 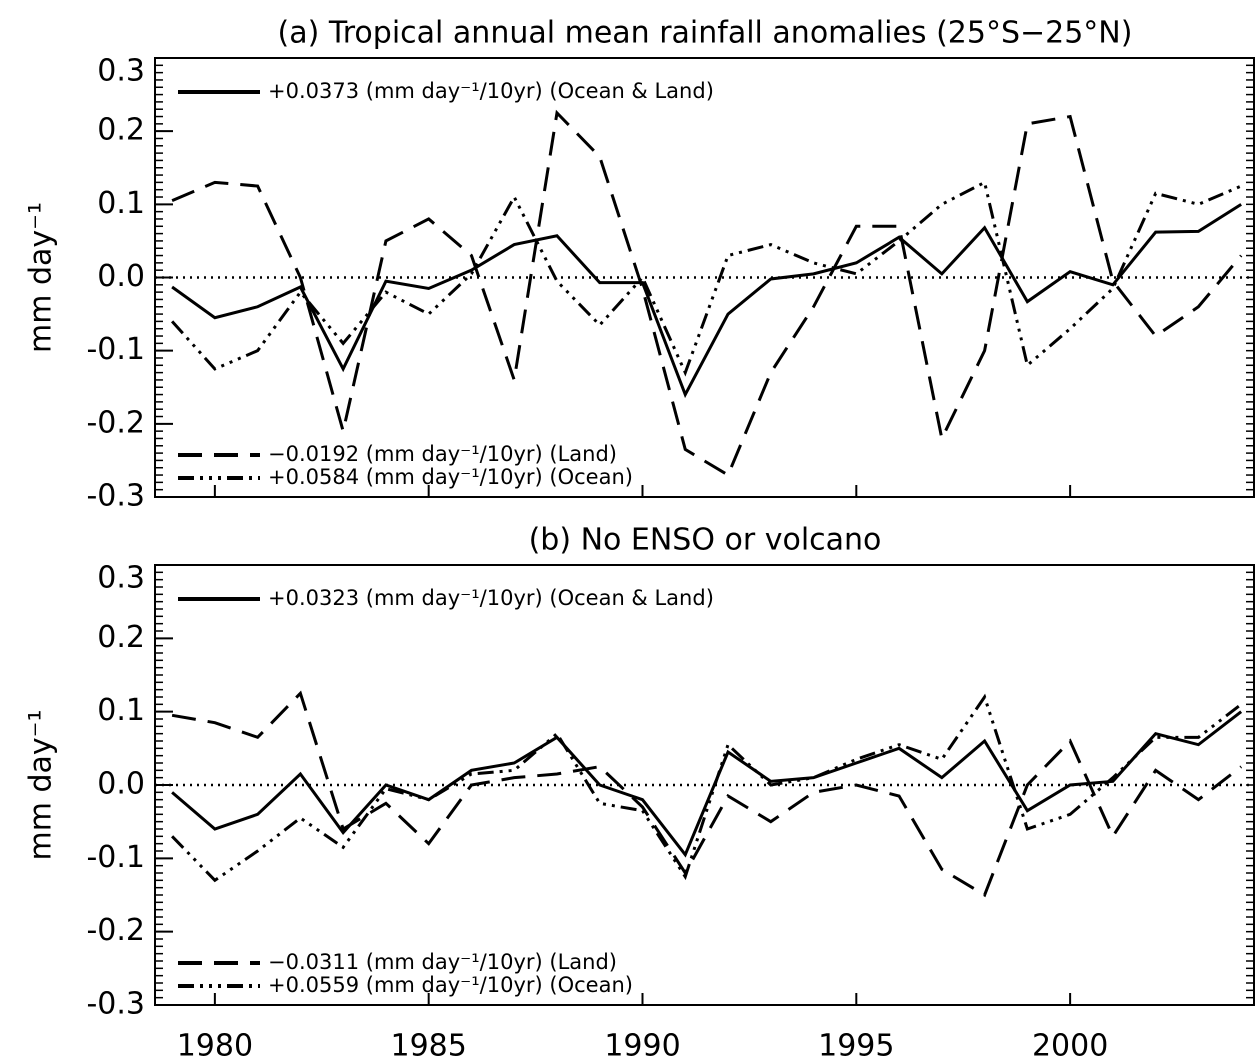 What do you see at coordinates (642, 1046) in the screenshot?
I see `x-tick-label: 1990` at bounding box center [642, 1046].